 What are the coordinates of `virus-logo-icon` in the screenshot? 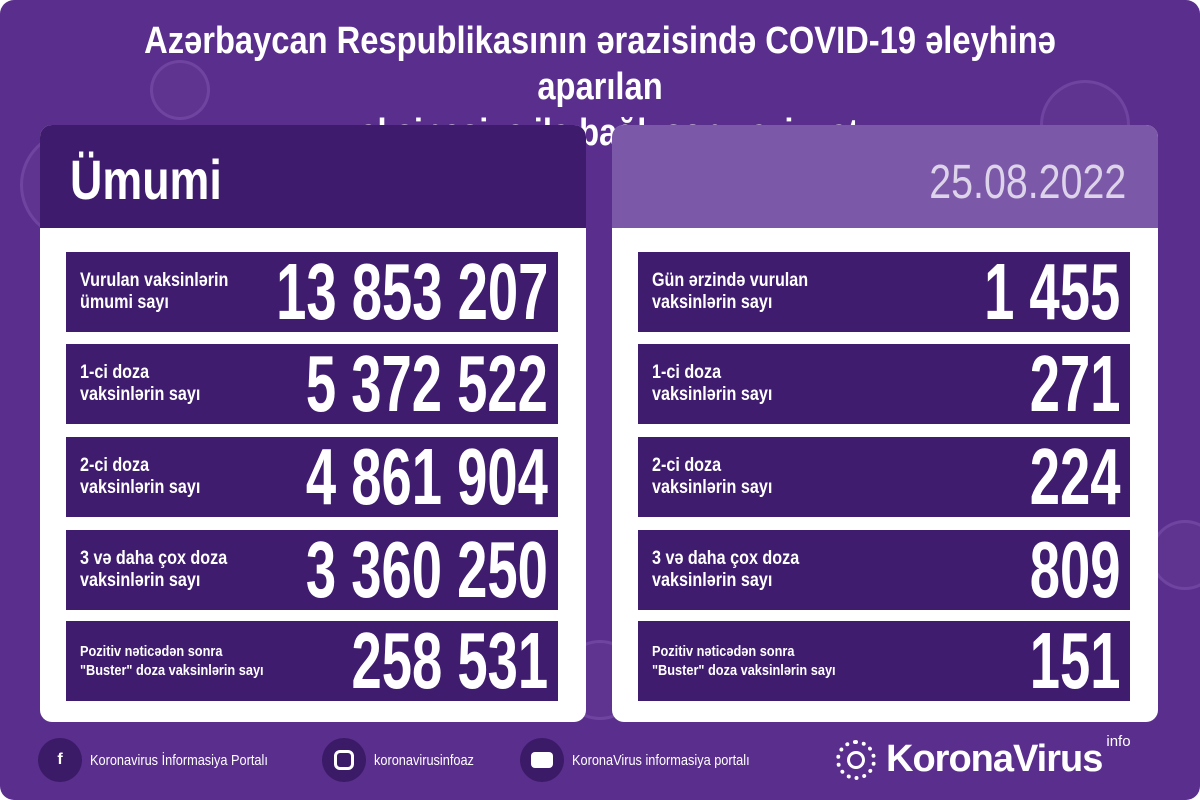 It's located at (856, 759).